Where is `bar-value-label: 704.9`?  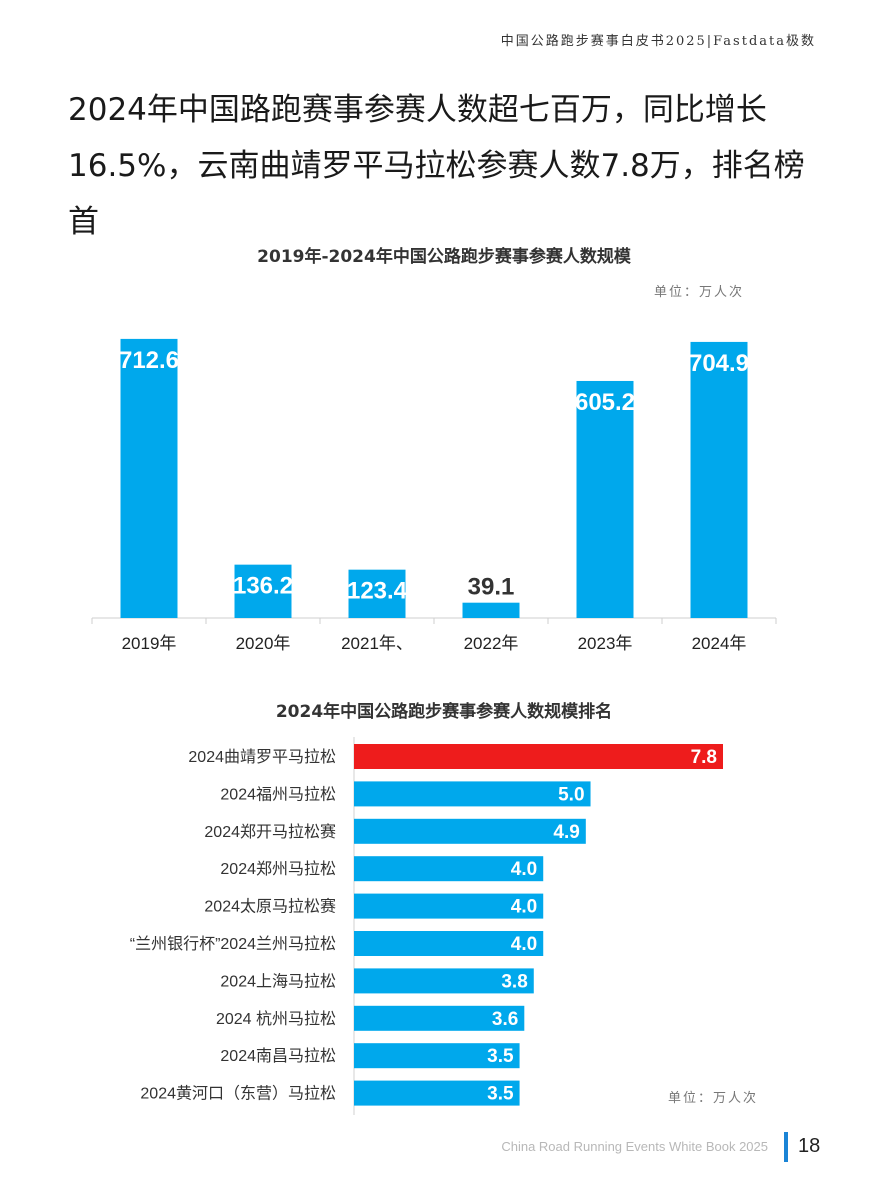 bar-value-label: 704.9 is located at coordinates (719, 363).